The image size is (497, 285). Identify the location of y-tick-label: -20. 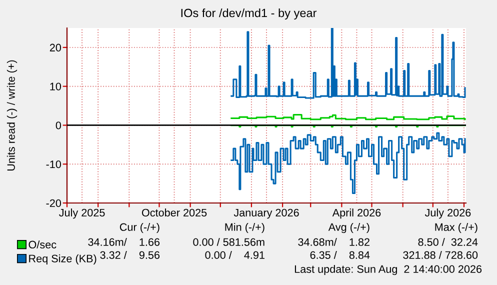
(54, 203).